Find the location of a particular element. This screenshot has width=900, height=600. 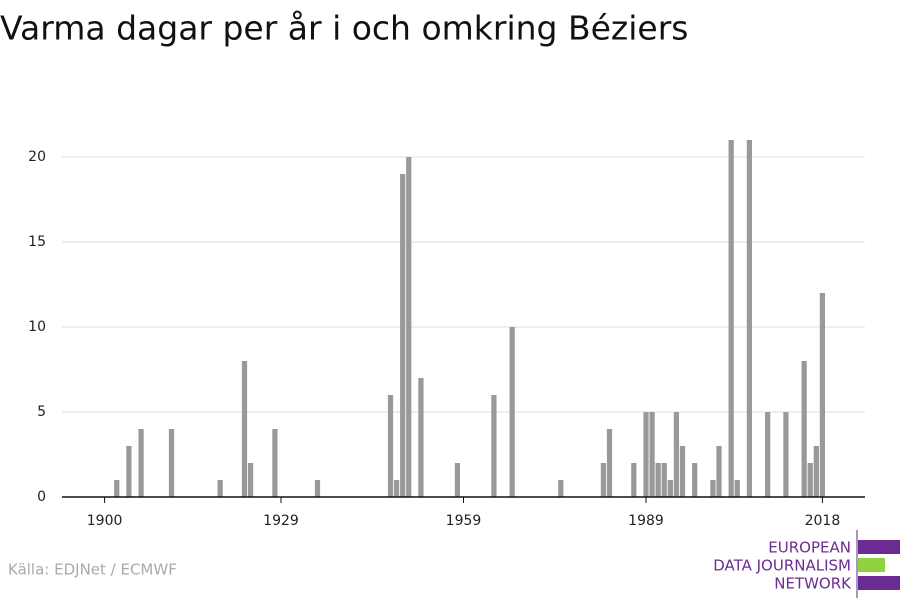

y-tick-label: 20 is located at coordinates (37, 157).